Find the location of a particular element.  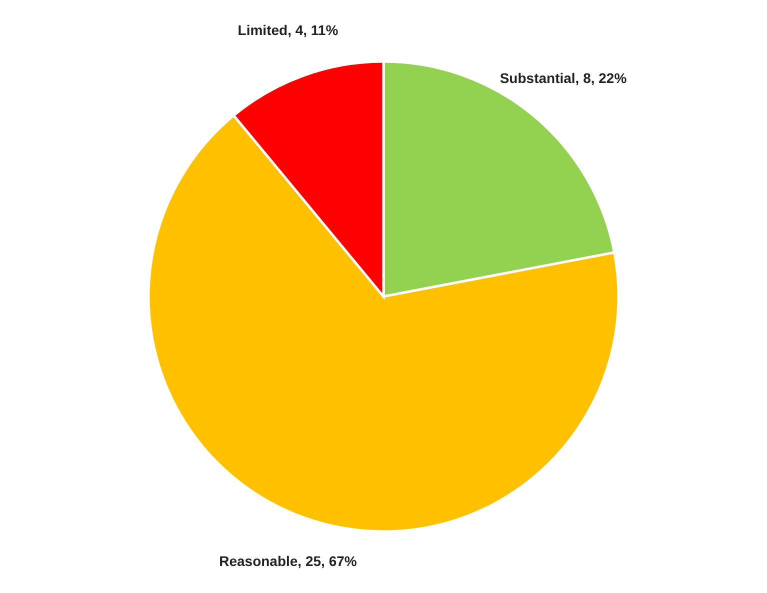

slice-label: Reasonable, 25, 67% is located at coordinates (288, 560).